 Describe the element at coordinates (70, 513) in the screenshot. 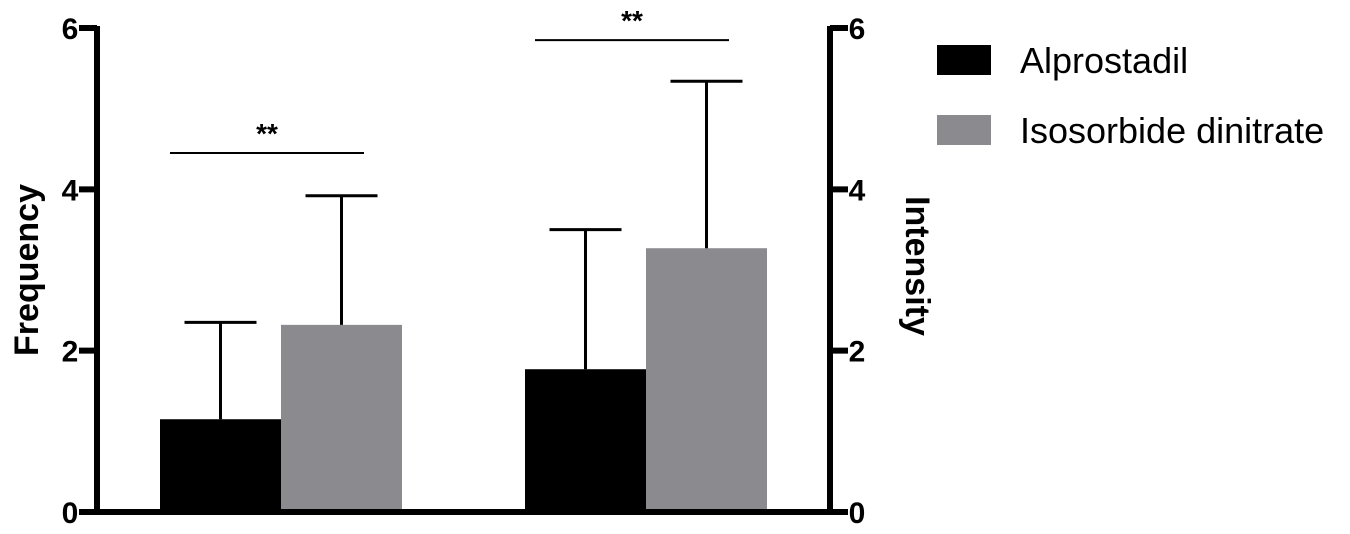

I see `left-tick-label-0: 0` at that location.